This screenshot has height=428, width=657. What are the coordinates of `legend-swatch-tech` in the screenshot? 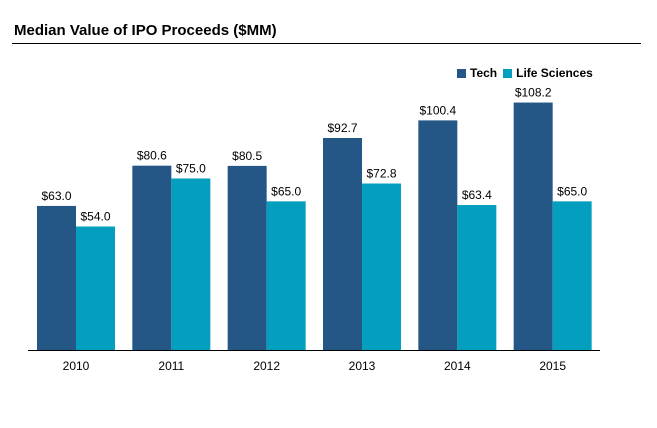 It's located at (461, 73).